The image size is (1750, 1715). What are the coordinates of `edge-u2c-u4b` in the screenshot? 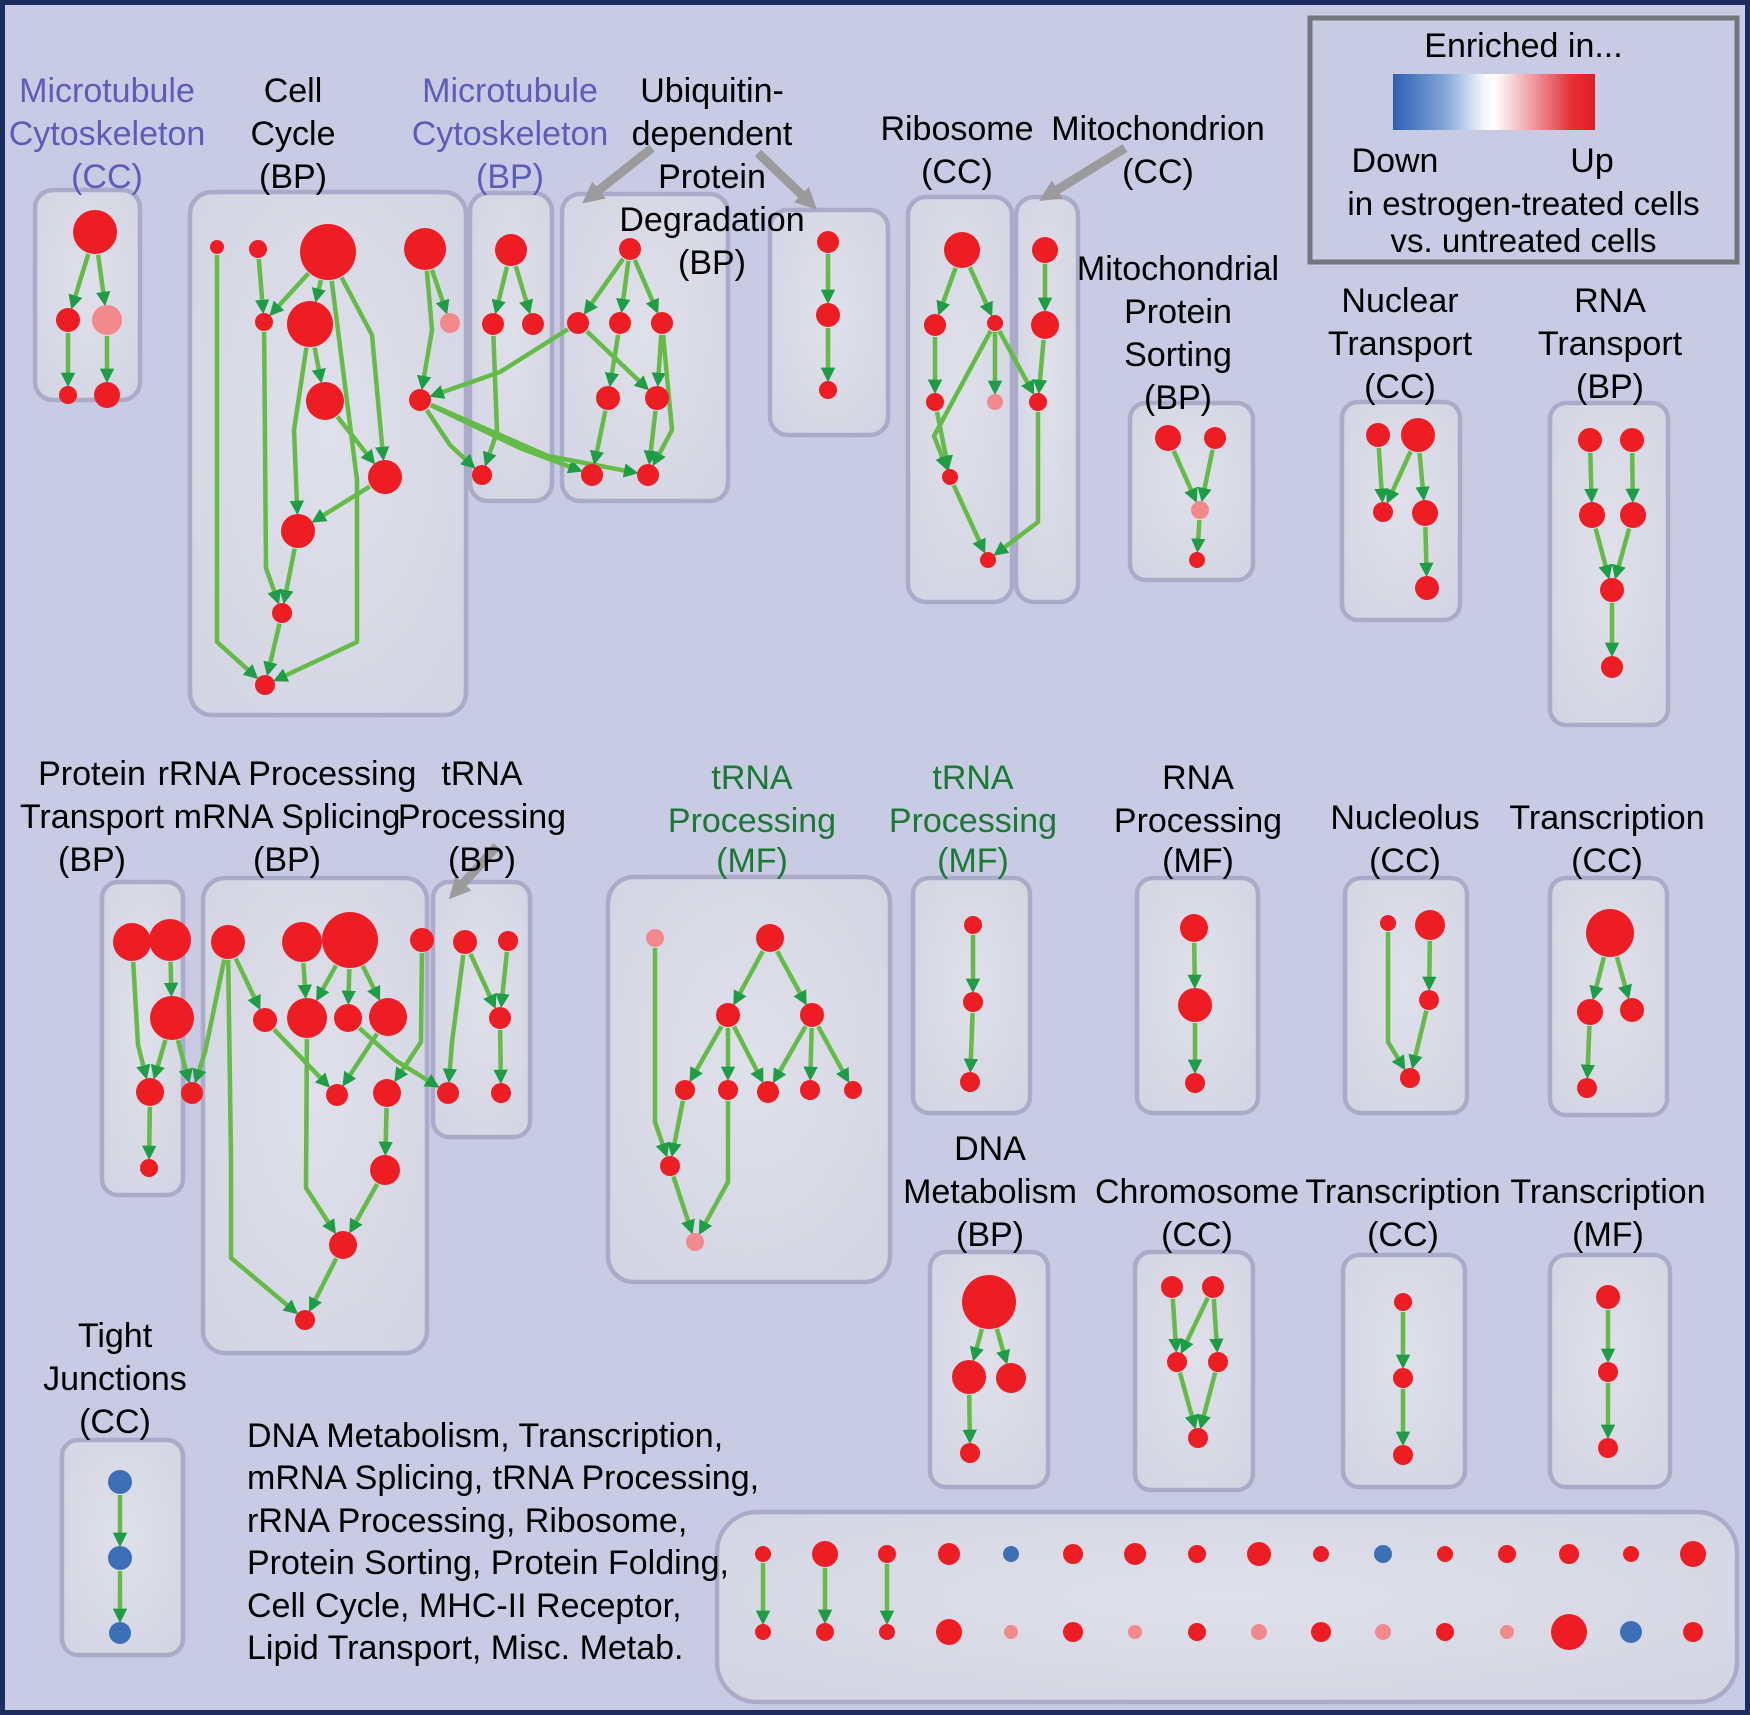 It's located at (663, 400).